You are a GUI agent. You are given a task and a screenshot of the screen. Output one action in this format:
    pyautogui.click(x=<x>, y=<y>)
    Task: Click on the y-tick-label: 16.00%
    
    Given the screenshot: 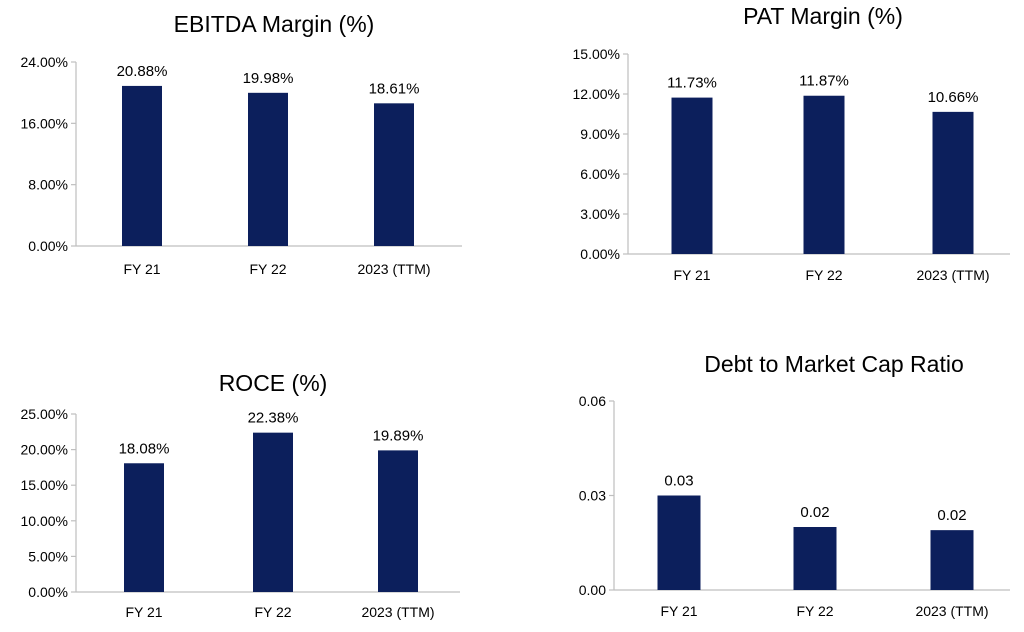 What is the action you would take?
    pyautogui.click(x=44, y=123)
    